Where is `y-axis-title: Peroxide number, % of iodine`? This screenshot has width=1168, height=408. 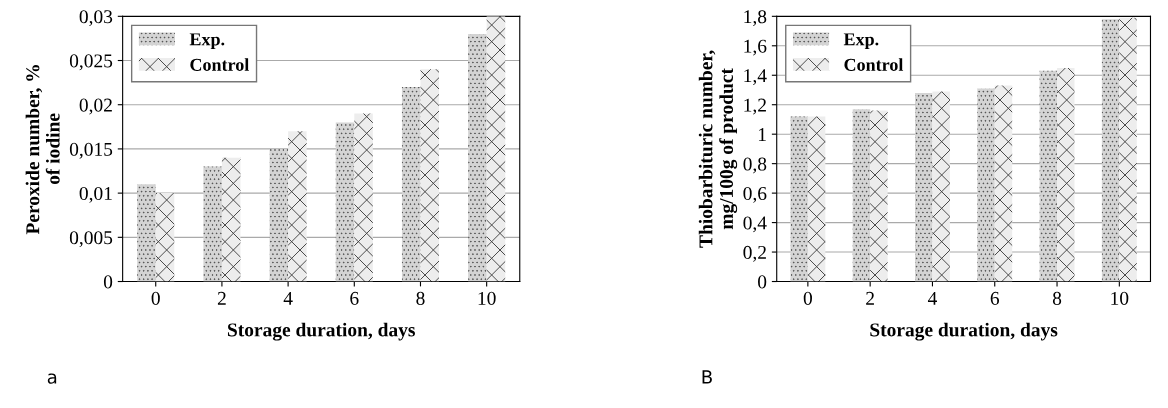
y-axis-title: Peroxide number, % of iodine is located at coordinates (42, 150).